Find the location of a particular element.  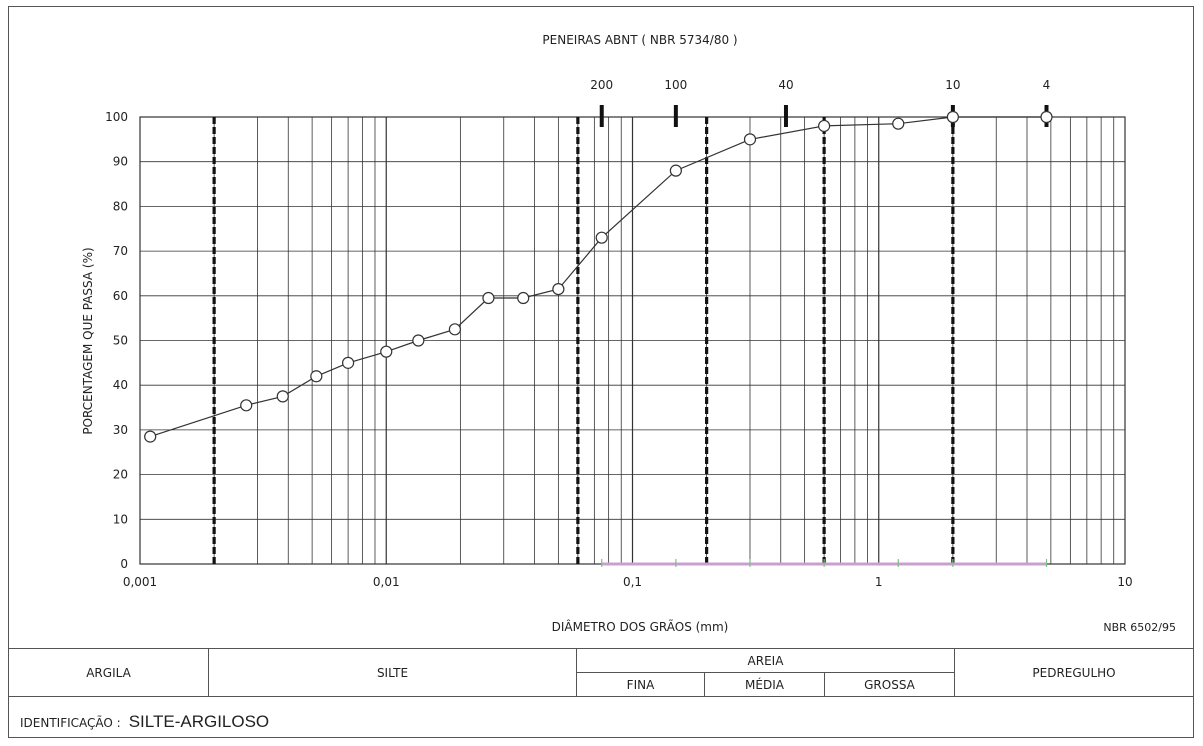

y-tick-label: 50 is located at coordinates (120, 341).